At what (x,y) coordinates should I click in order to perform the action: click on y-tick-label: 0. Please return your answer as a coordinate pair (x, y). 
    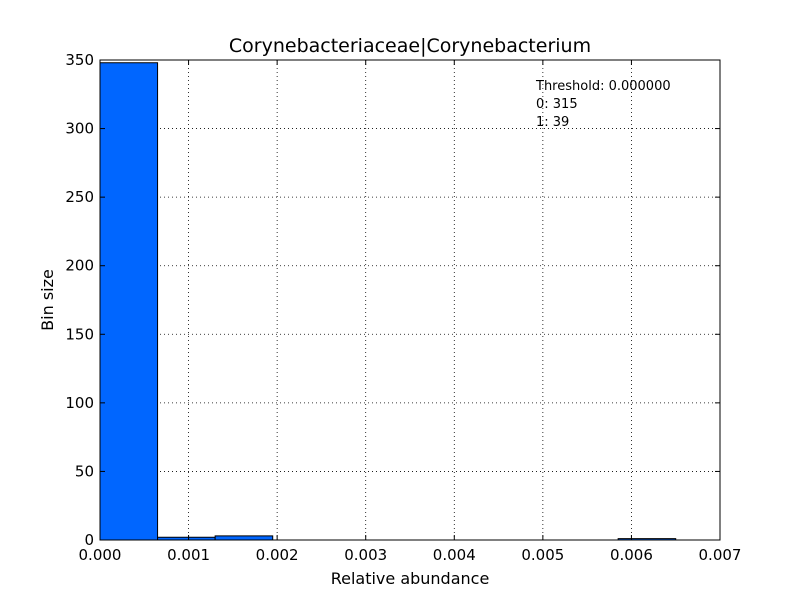
    Looking at the image, I should click on (89, 540).